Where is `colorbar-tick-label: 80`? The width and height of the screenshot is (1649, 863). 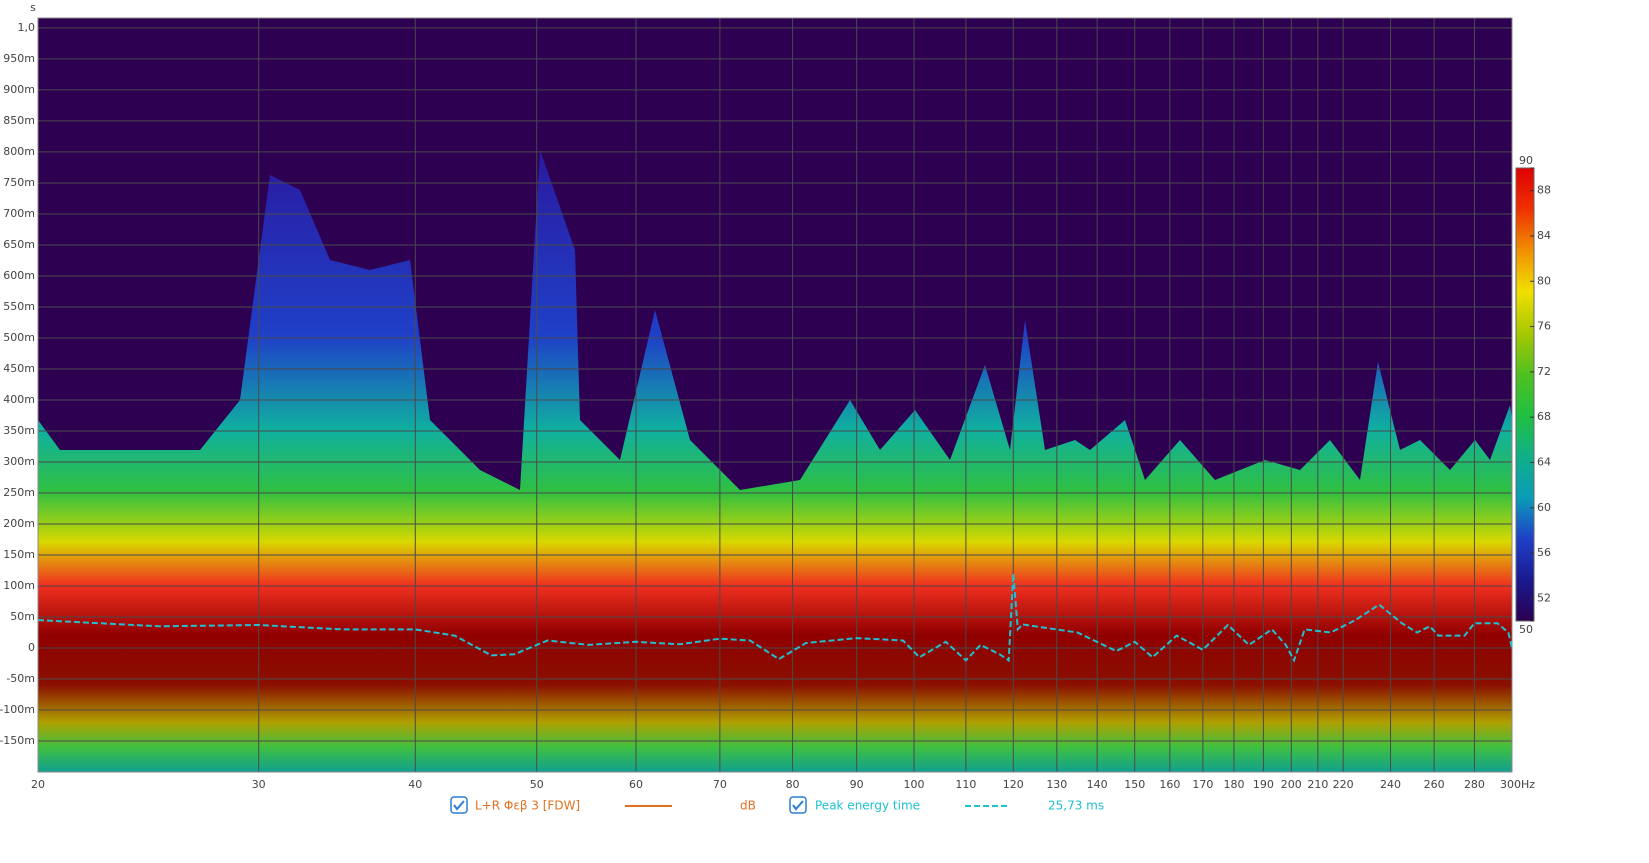
colorbar-tick-label: 80 is located at coordinates (1544, 280).